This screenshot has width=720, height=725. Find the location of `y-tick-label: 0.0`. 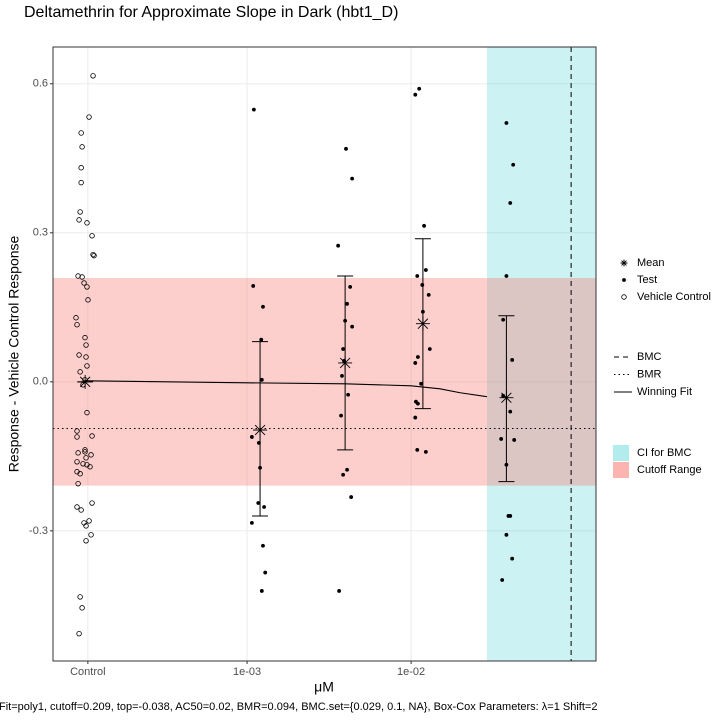

y-tick-label: 0.0 is located at coordinates (40, 382).